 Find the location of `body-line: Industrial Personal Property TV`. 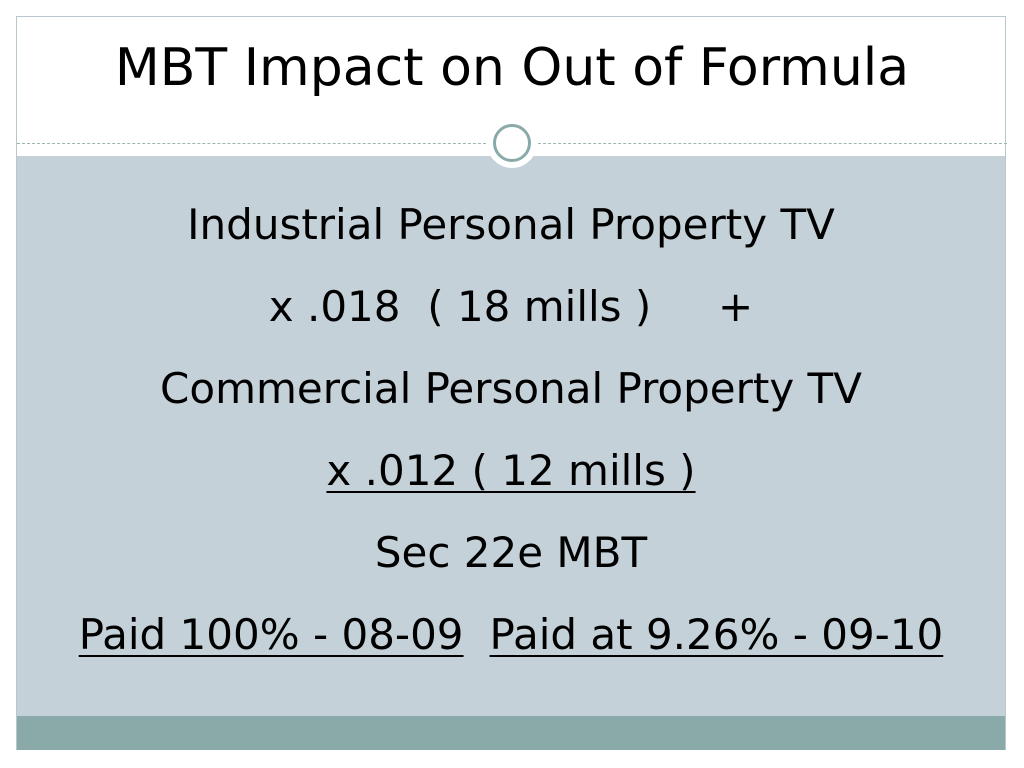

body-line: Industrial Personal Property TV is located at coordinates (511, 224).